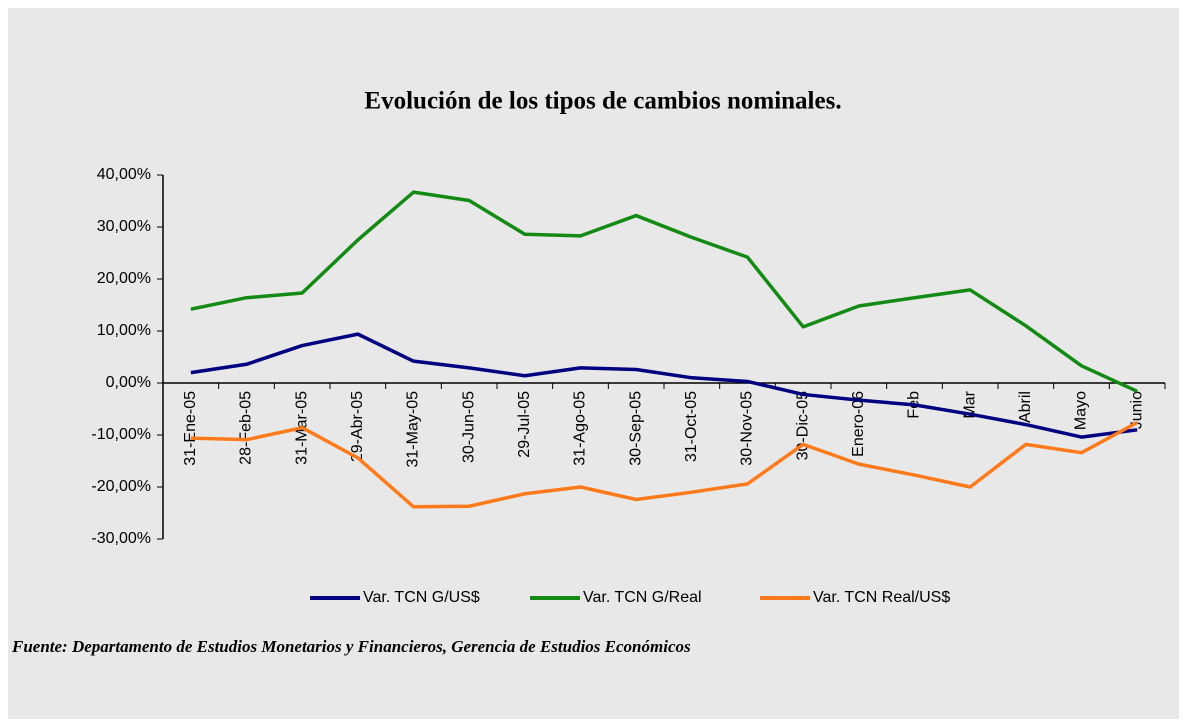  I want to click on y-tick-label: -30,00%, so click(121, 538).